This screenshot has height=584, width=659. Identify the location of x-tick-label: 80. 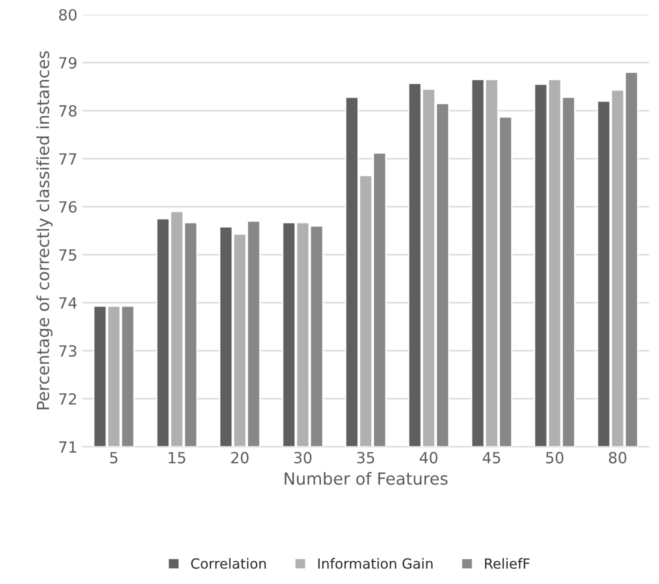
(617, 458).